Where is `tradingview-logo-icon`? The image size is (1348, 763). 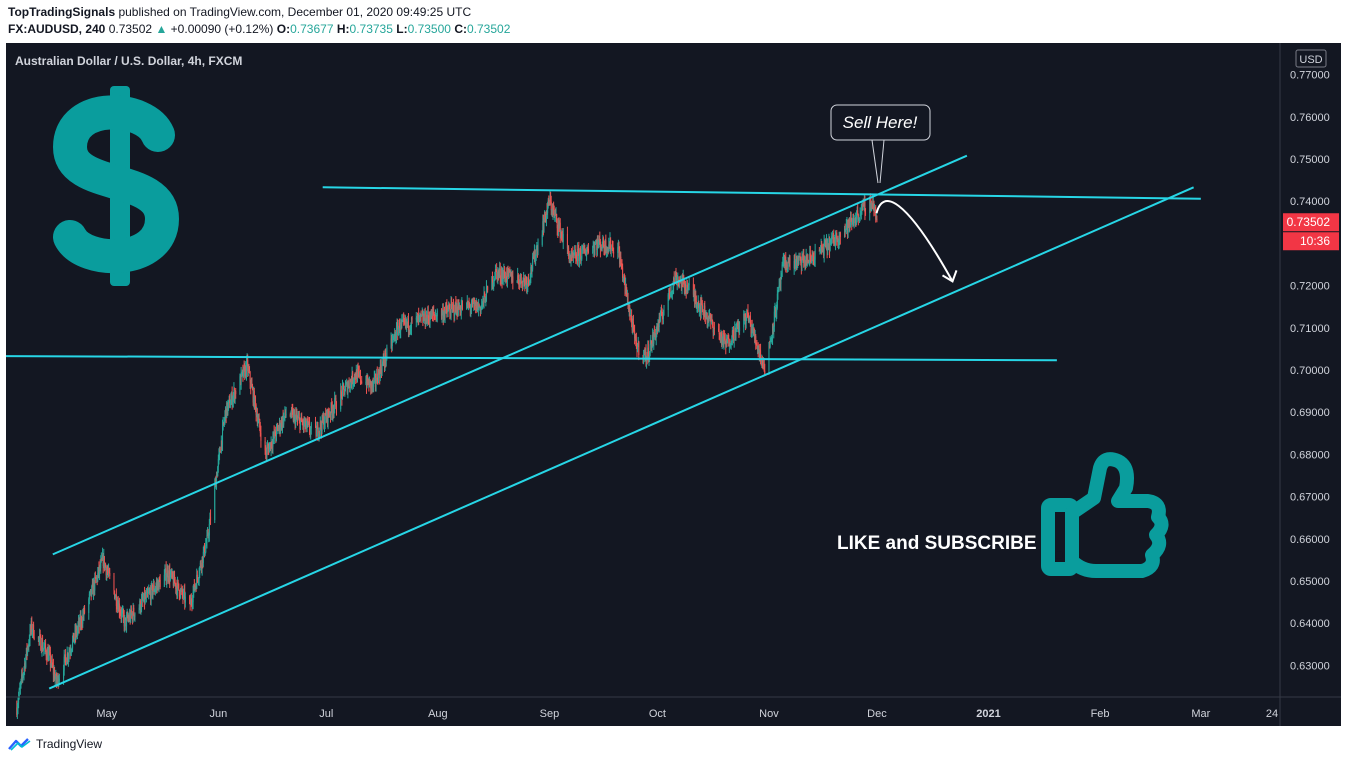
tradingview-logo-icon is located at coordinates (20, 744).